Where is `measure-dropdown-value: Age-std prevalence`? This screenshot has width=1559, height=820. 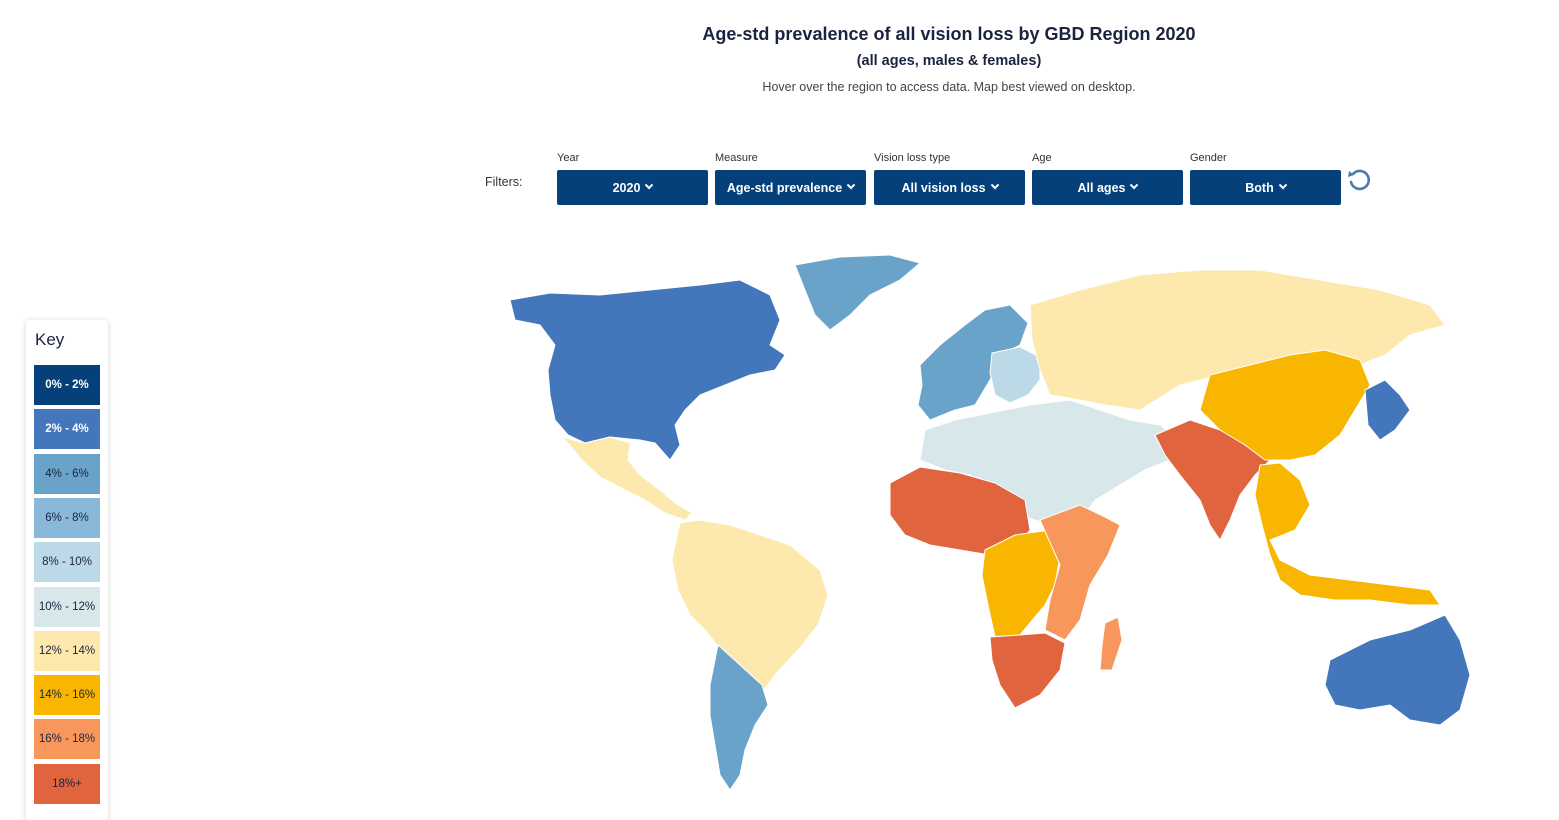
measure-dropdown-value: Age-std prevalence is located at coordinates (784, 187).